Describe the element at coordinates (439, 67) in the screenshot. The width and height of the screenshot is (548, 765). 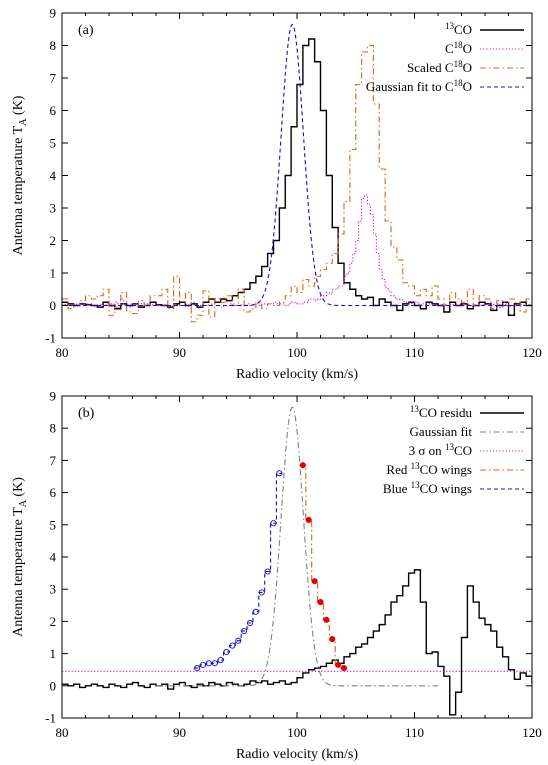
I see `legend-label-scaled-a: Scaled C18O` at that location.